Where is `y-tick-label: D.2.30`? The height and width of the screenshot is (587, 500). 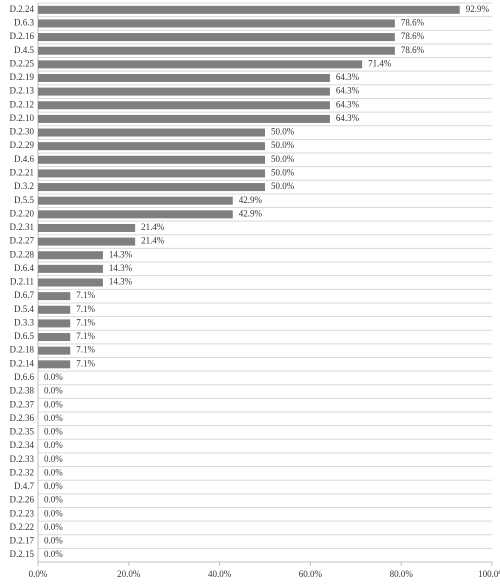
y-tick-label: D.2.30 is located at coordinates (22, 132).